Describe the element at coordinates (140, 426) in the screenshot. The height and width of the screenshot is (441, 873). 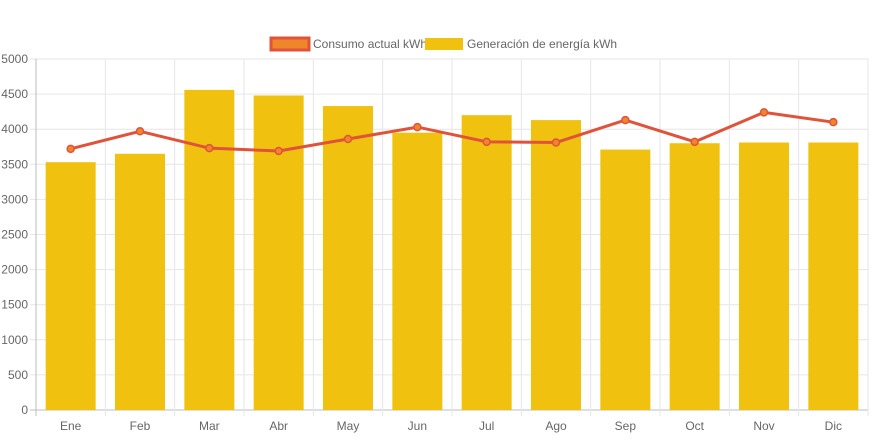
I see `x-tick-label: Feb` at that location.